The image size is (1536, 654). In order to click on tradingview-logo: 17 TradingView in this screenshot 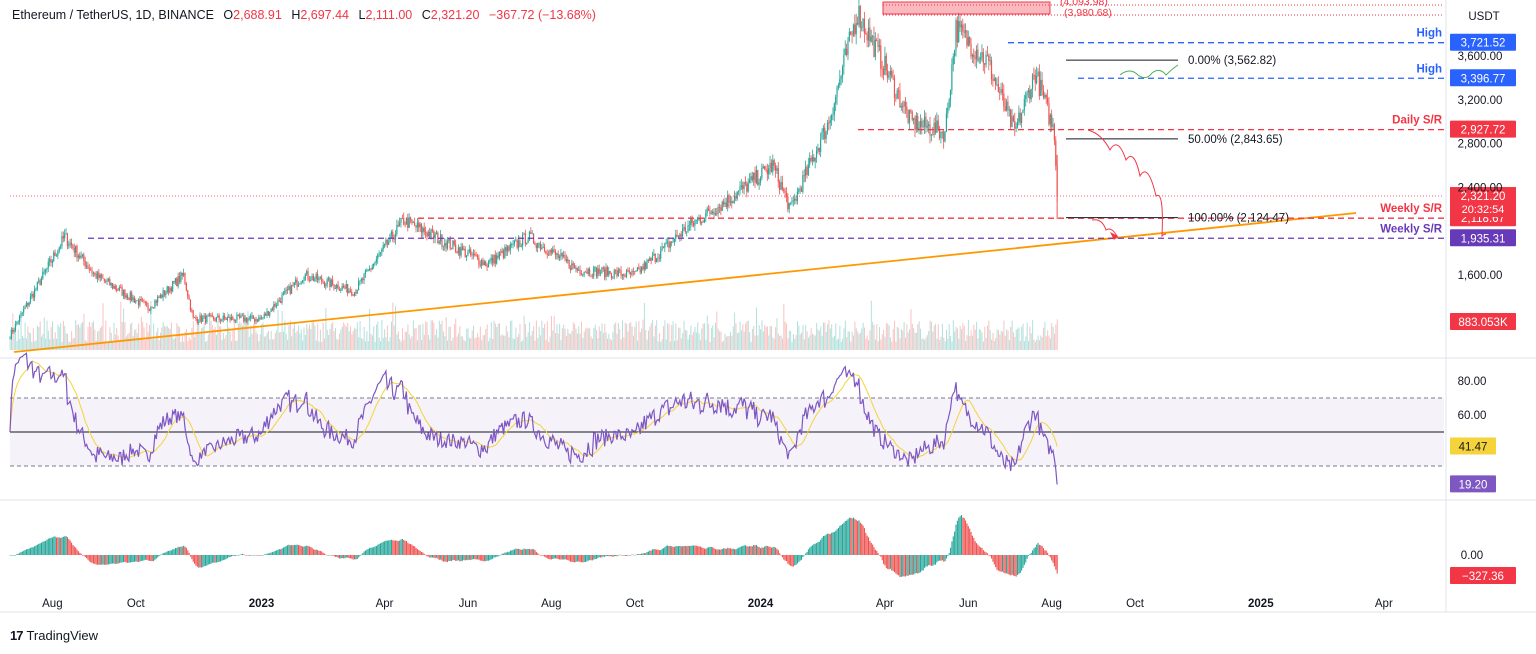, I will do `click(54, 635)`.